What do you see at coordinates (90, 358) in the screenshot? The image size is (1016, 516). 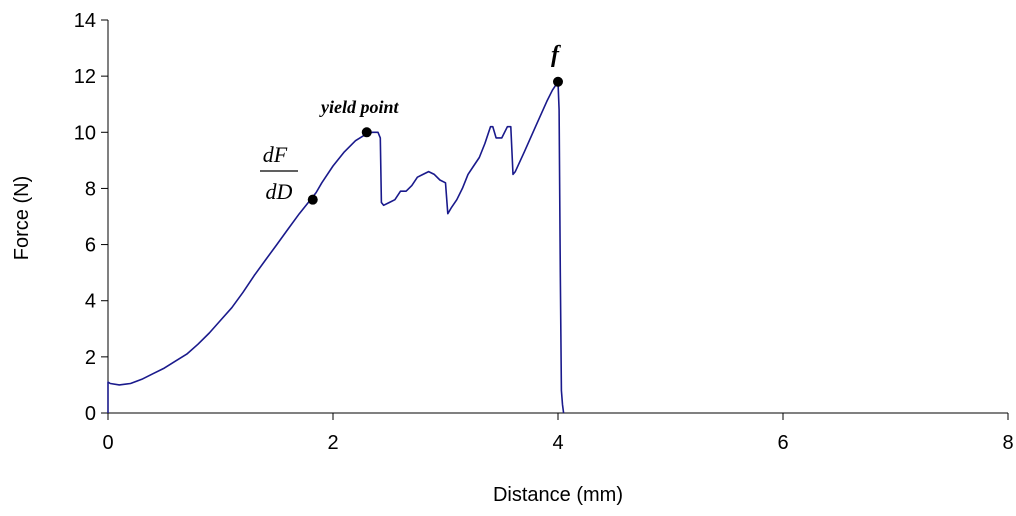 I see `y-tick-label: 2` at bounding box center [90, 358].